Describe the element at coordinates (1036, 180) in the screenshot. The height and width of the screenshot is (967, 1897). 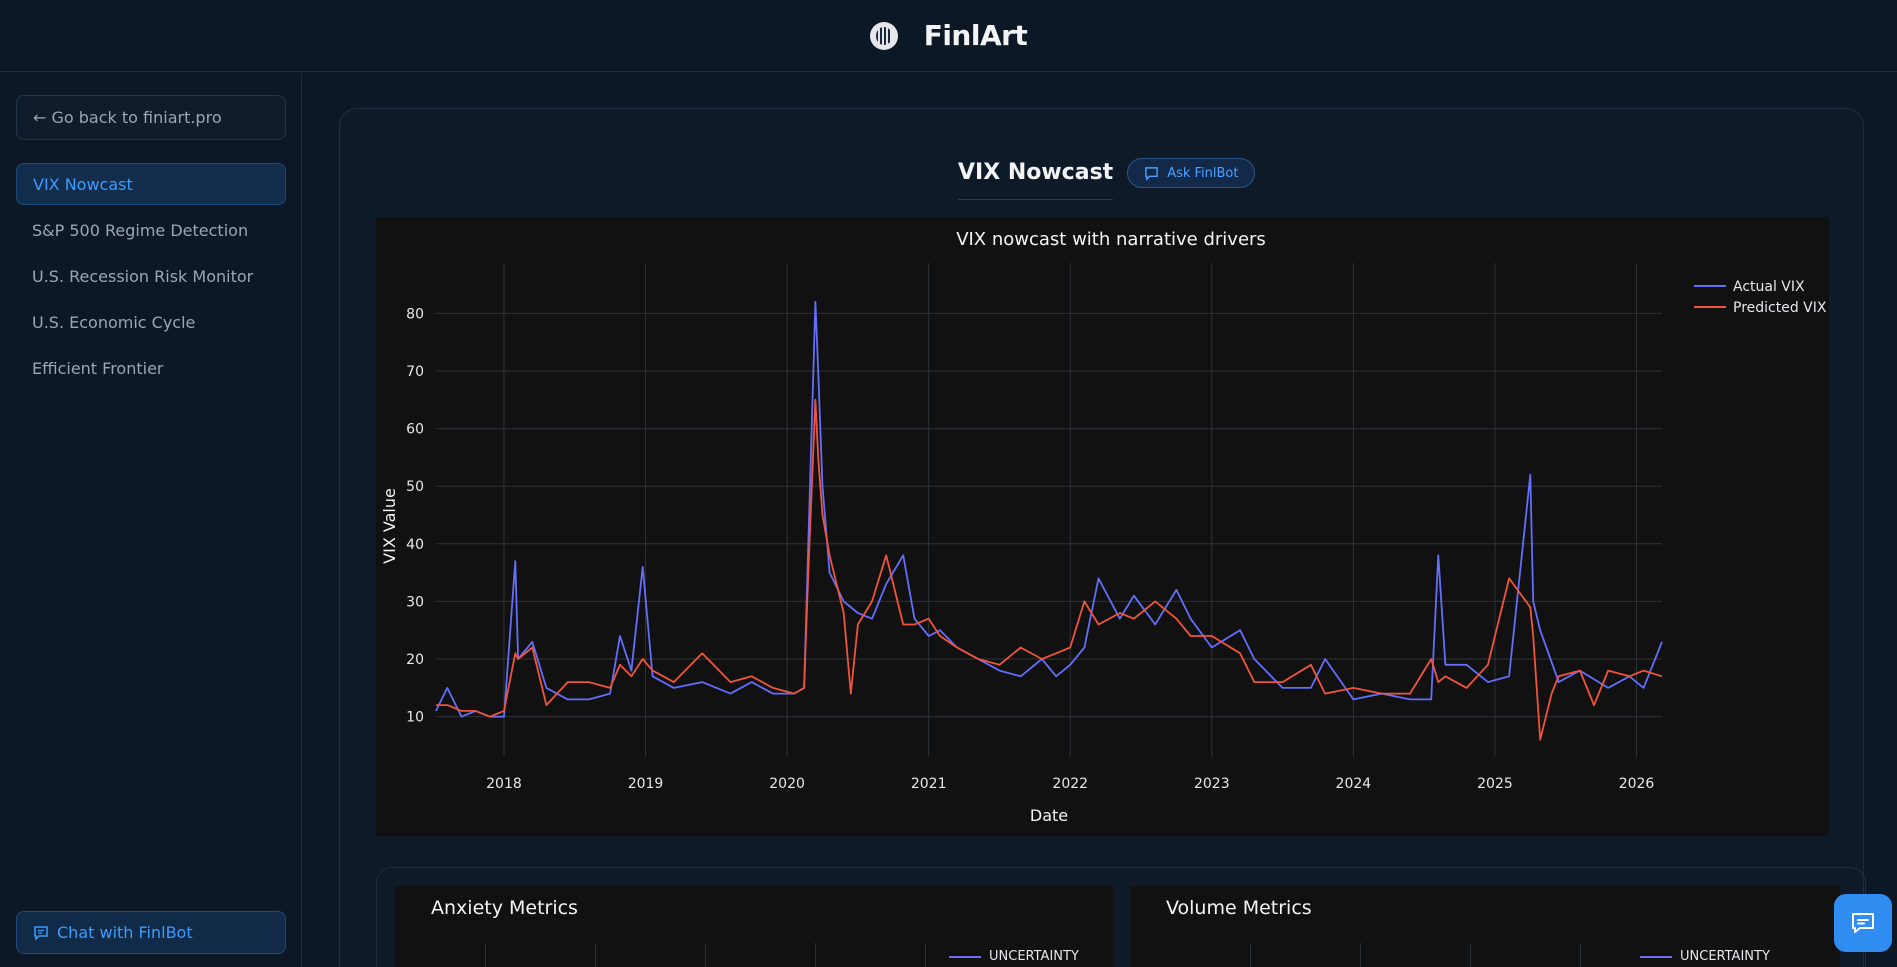
I see `page-title: VIX Nowcast` at that location.